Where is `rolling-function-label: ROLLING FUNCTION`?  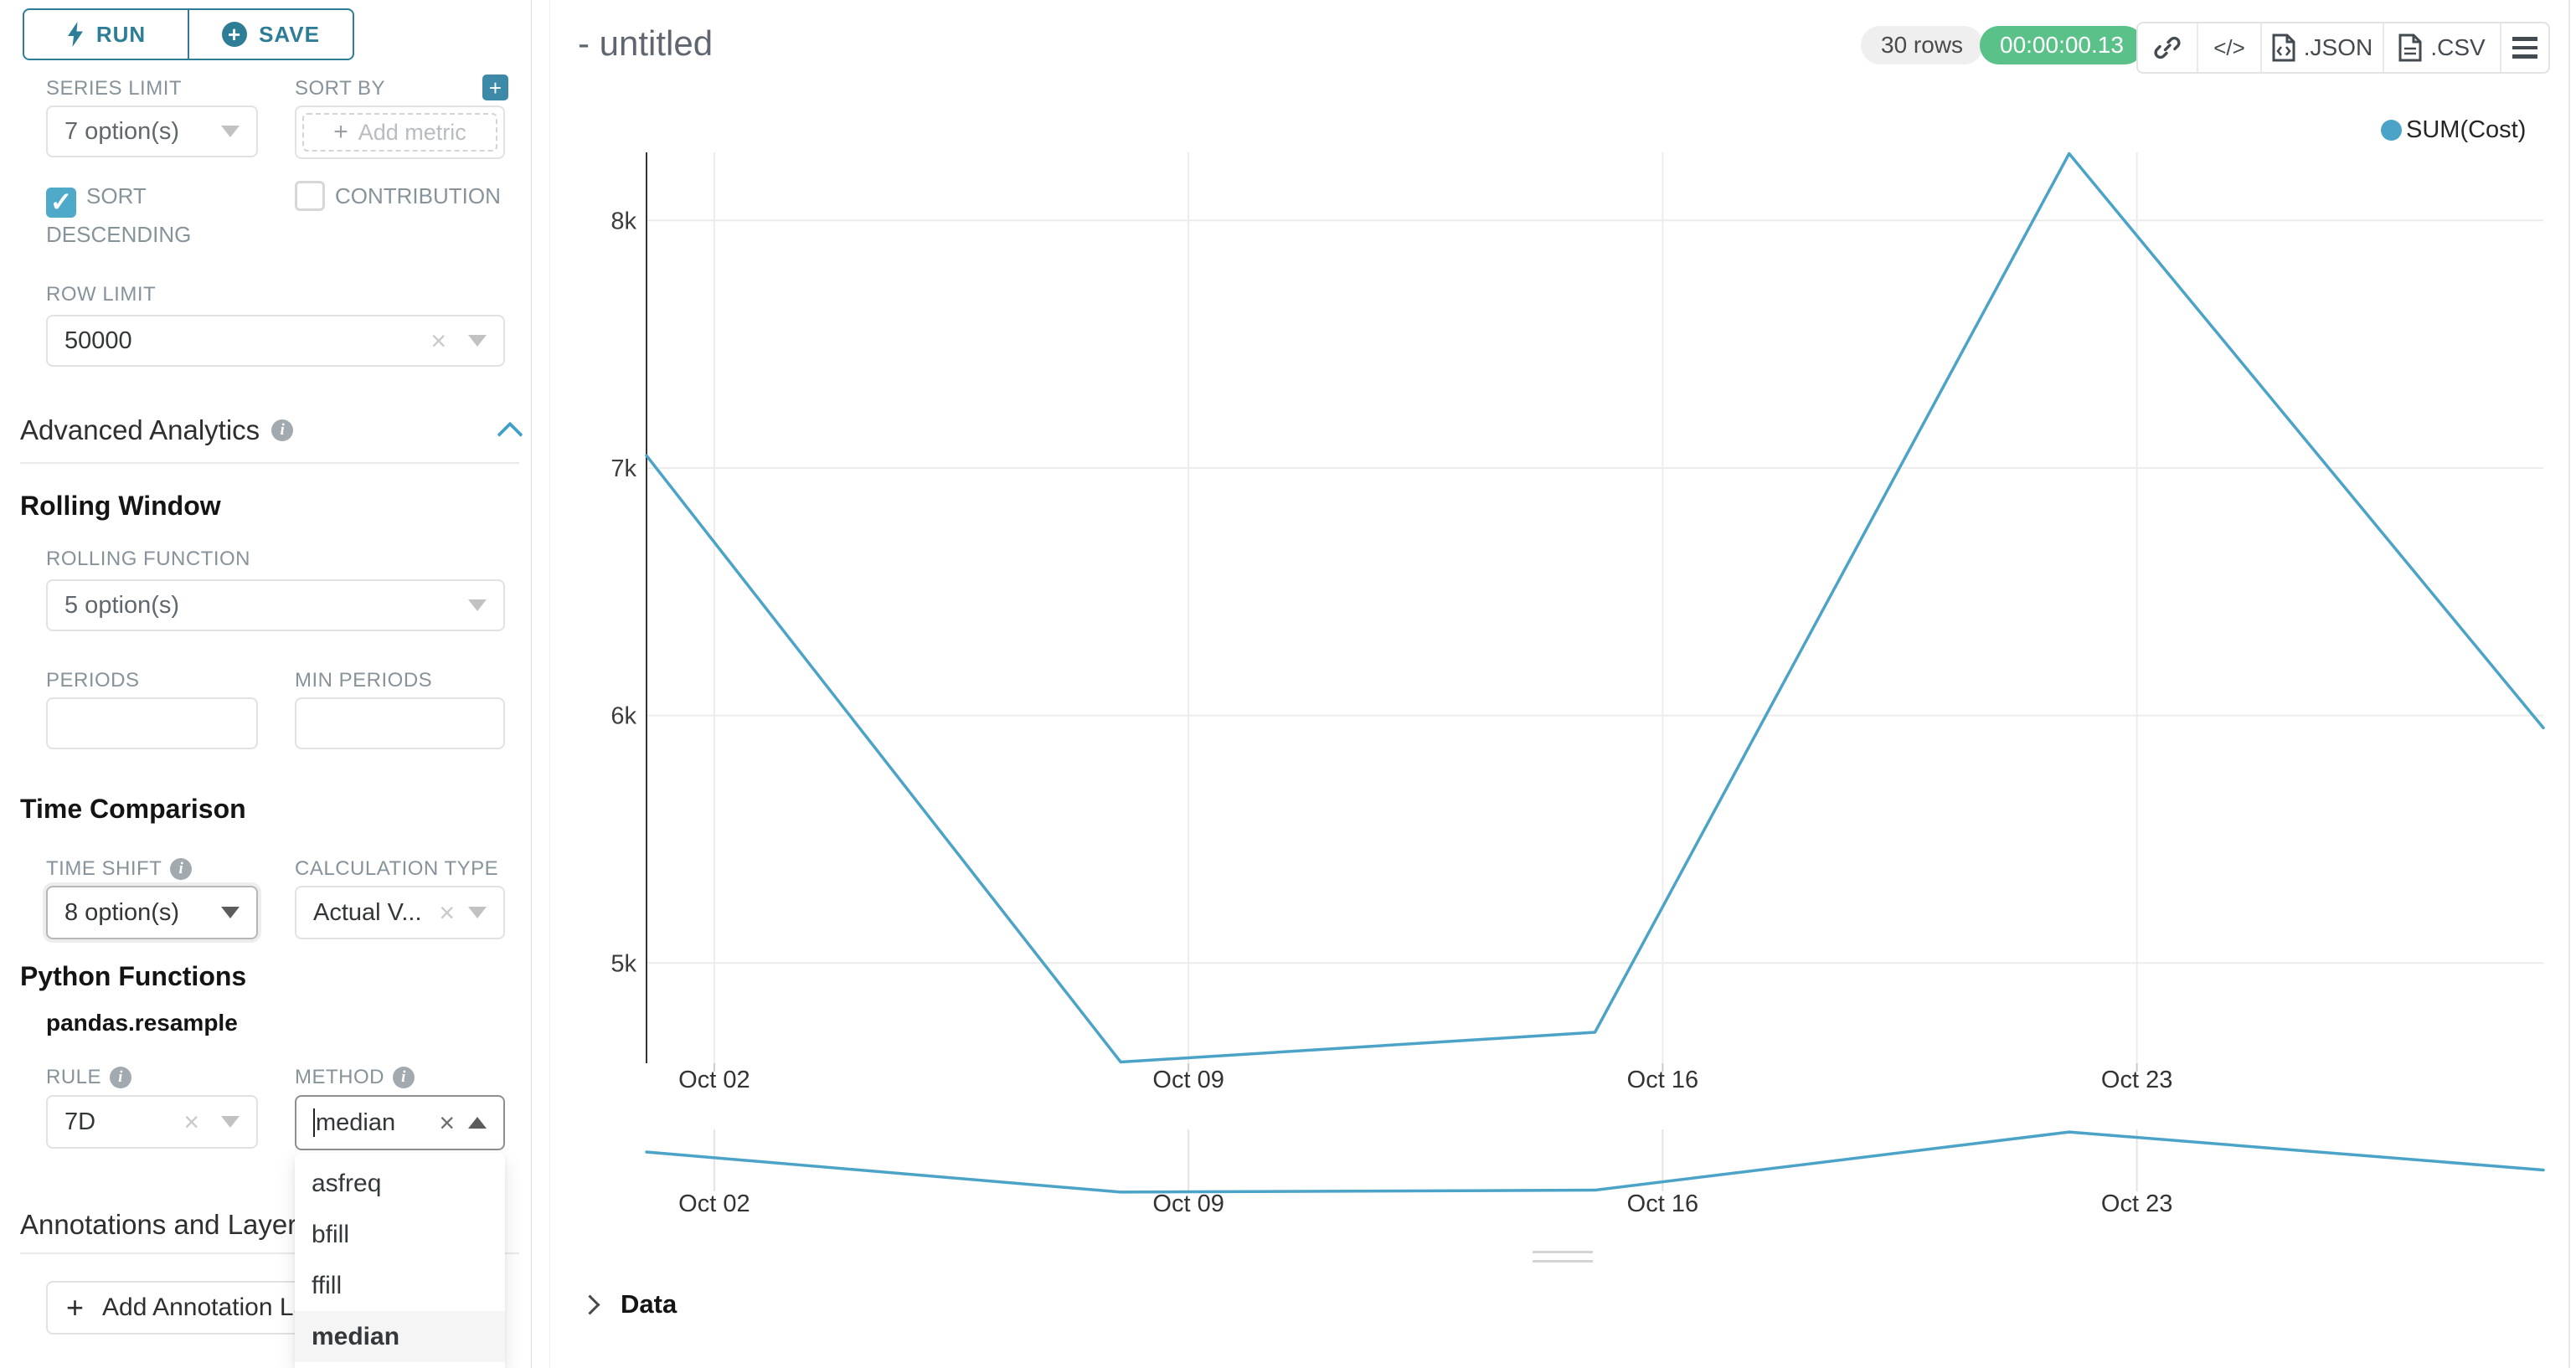
rolling-function-label: ROLLING FUNCTION is located at coordinates (148, 559).